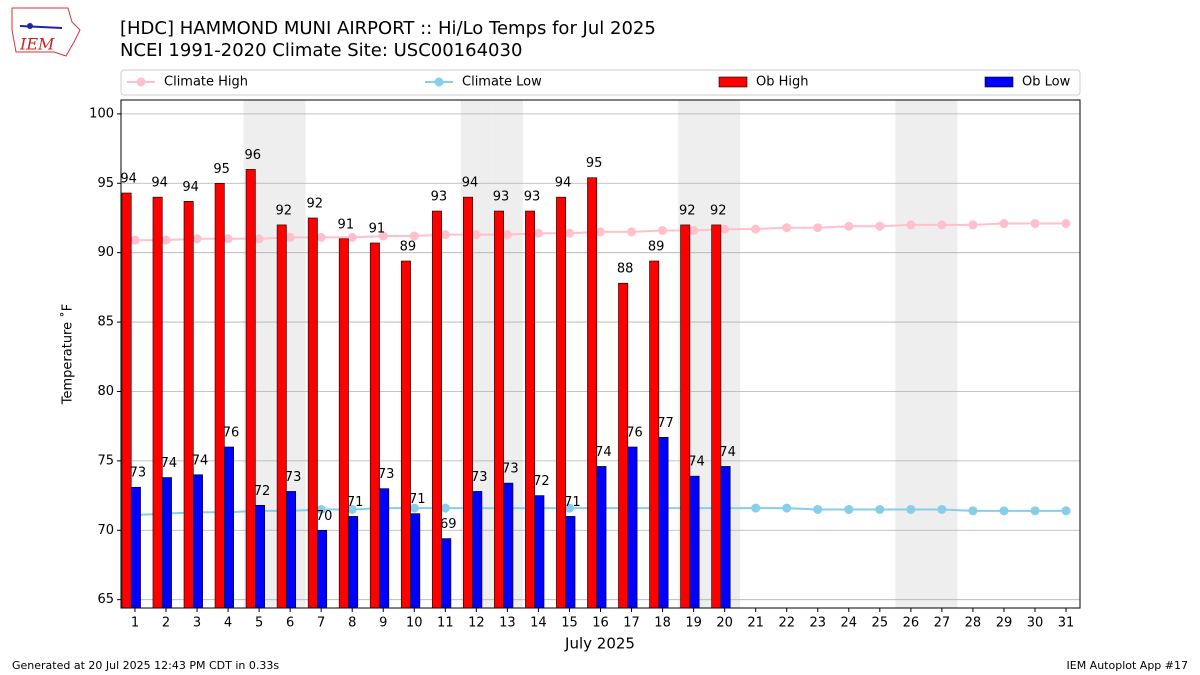  I want to click on data-label: 76, so click(231, 432).